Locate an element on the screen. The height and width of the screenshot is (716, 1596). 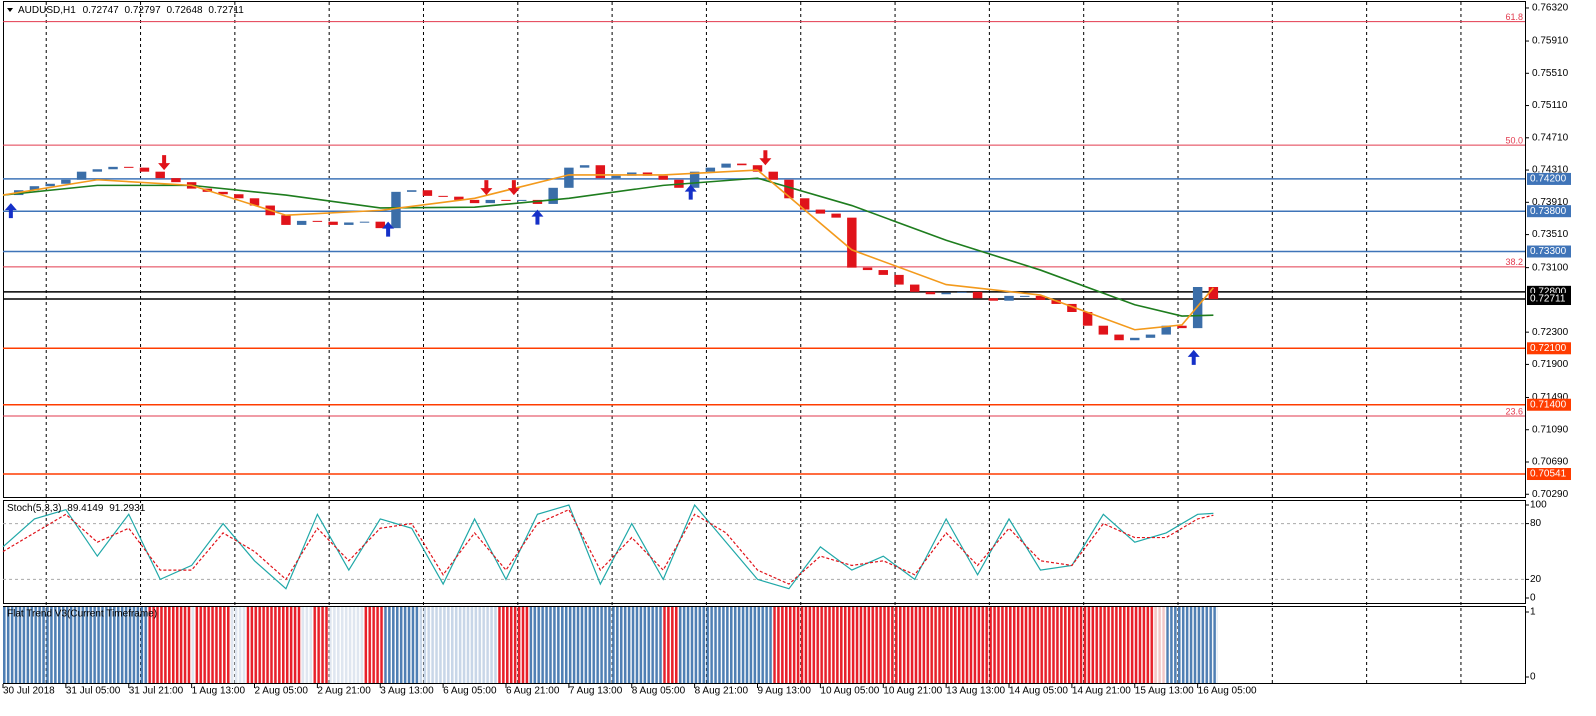
y-tick-label: 0.75110 is located at coordinates (1550, 105).